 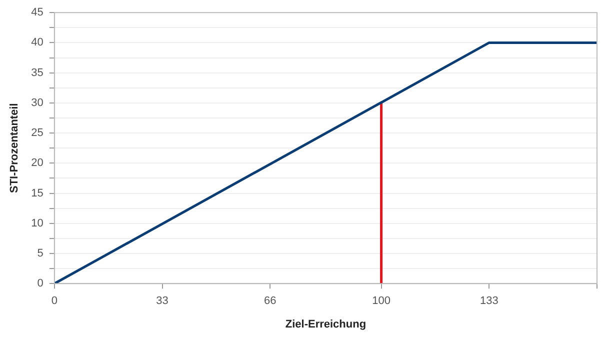 What do you see at coordinates (162, 301) in the screenshot?
I see `x-tick-label: 33` at bounding box center [162, 301].